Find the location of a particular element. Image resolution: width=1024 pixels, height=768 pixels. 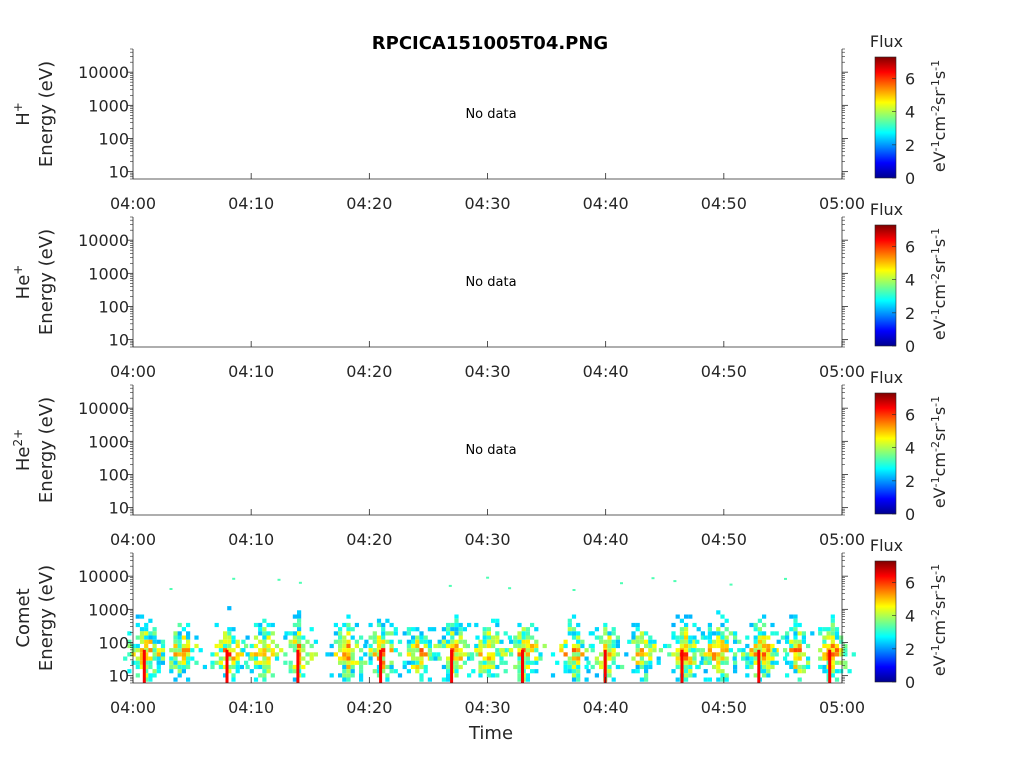

y-tick-label: 100 is located at coordinates (113, 138).